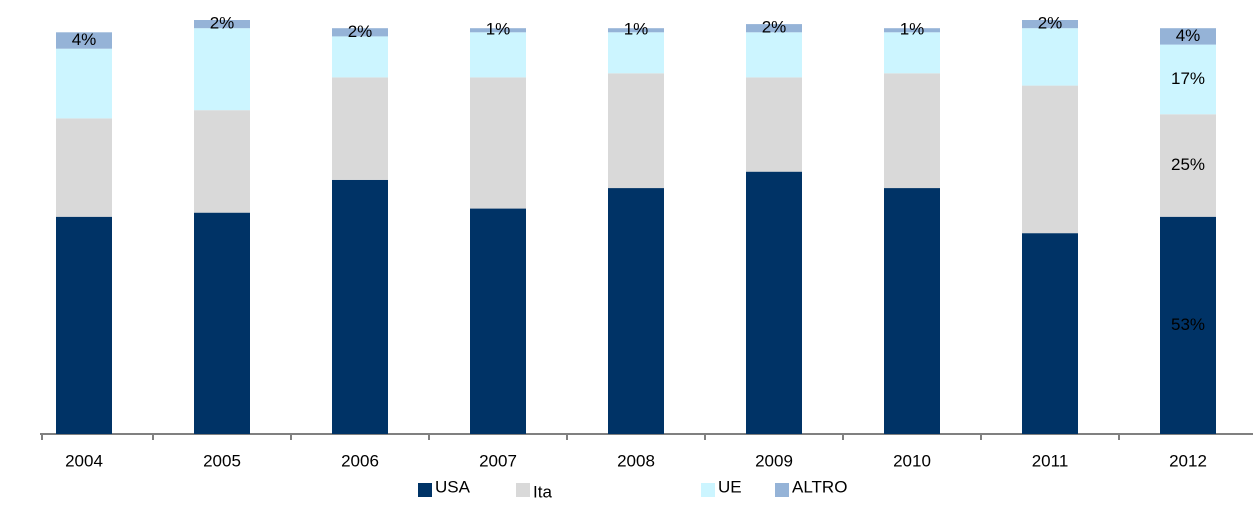 This screenshot has width=1253, height=528. Describe the element at coordinates (912, 460) in the screenshot. I see `x-tick-label: 2010` at that location.